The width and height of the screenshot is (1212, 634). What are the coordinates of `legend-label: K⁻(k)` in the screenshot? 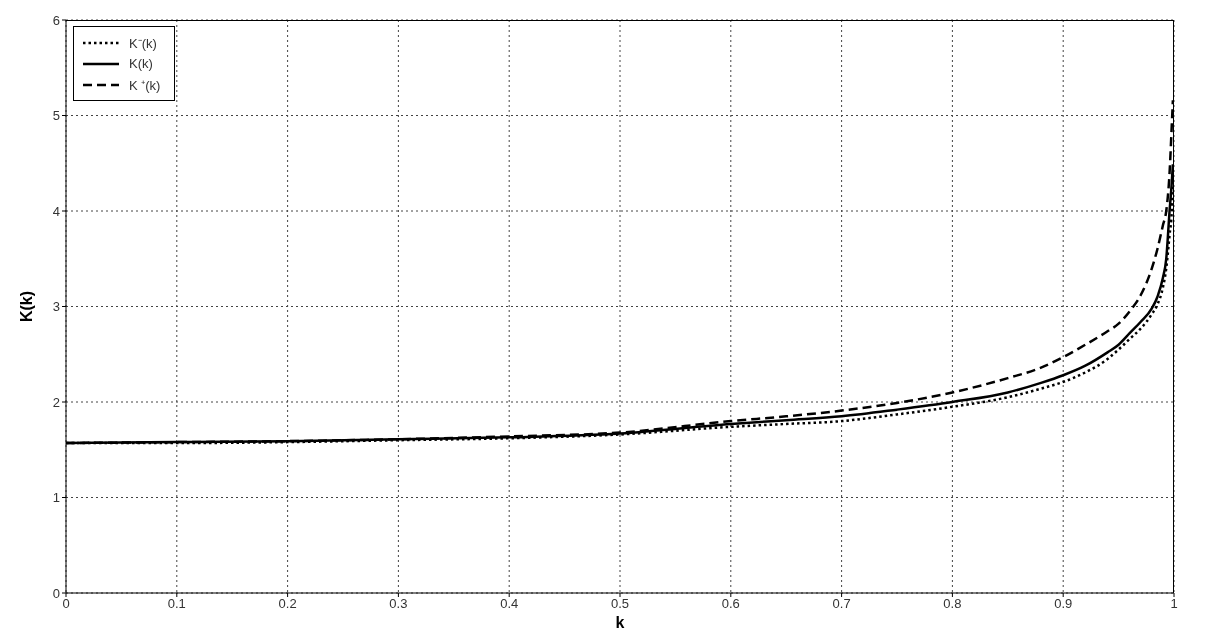 It's located at (143, 43).